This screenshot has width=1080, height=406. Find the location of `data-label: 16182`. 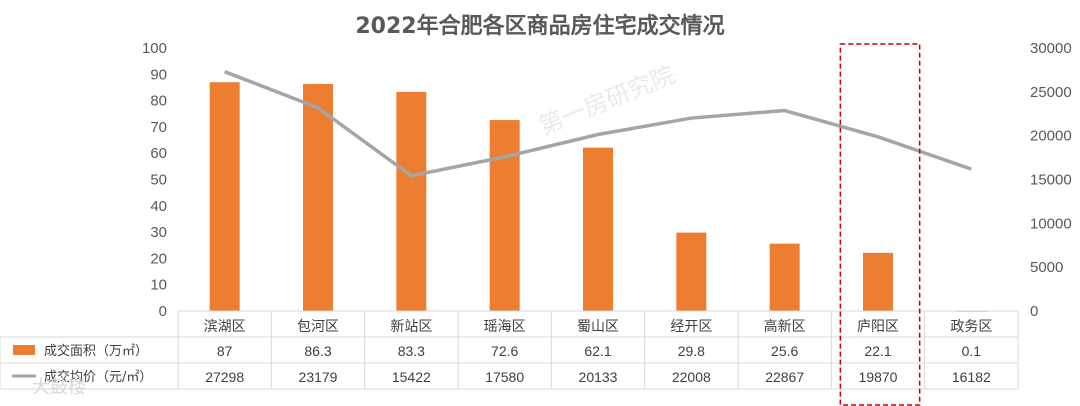

data-label: 16182 is located at coordinates (971, 377).